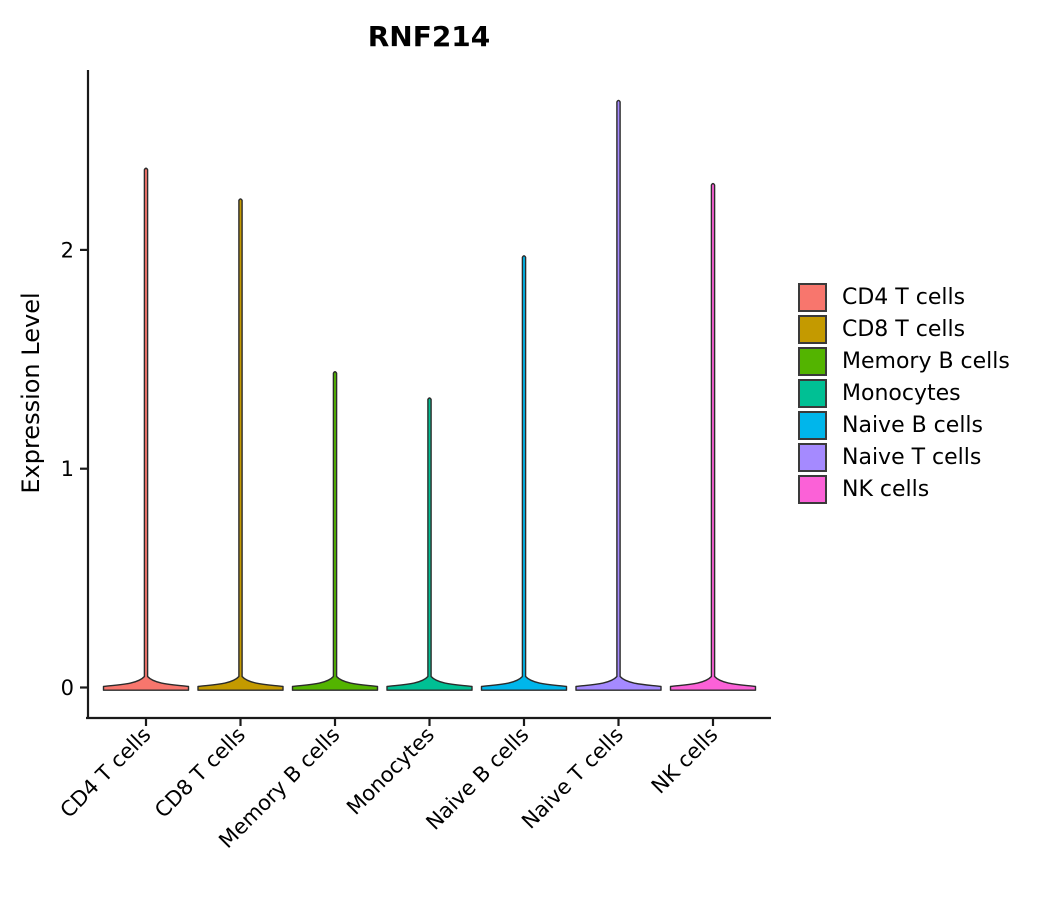 Image resolution: width=1050 pixels, height=900 pixels. What do you see at coordinates (240, 444) in the screenshot?
I see `violin-cd8-t-cells` at bounding box center [240, 444].